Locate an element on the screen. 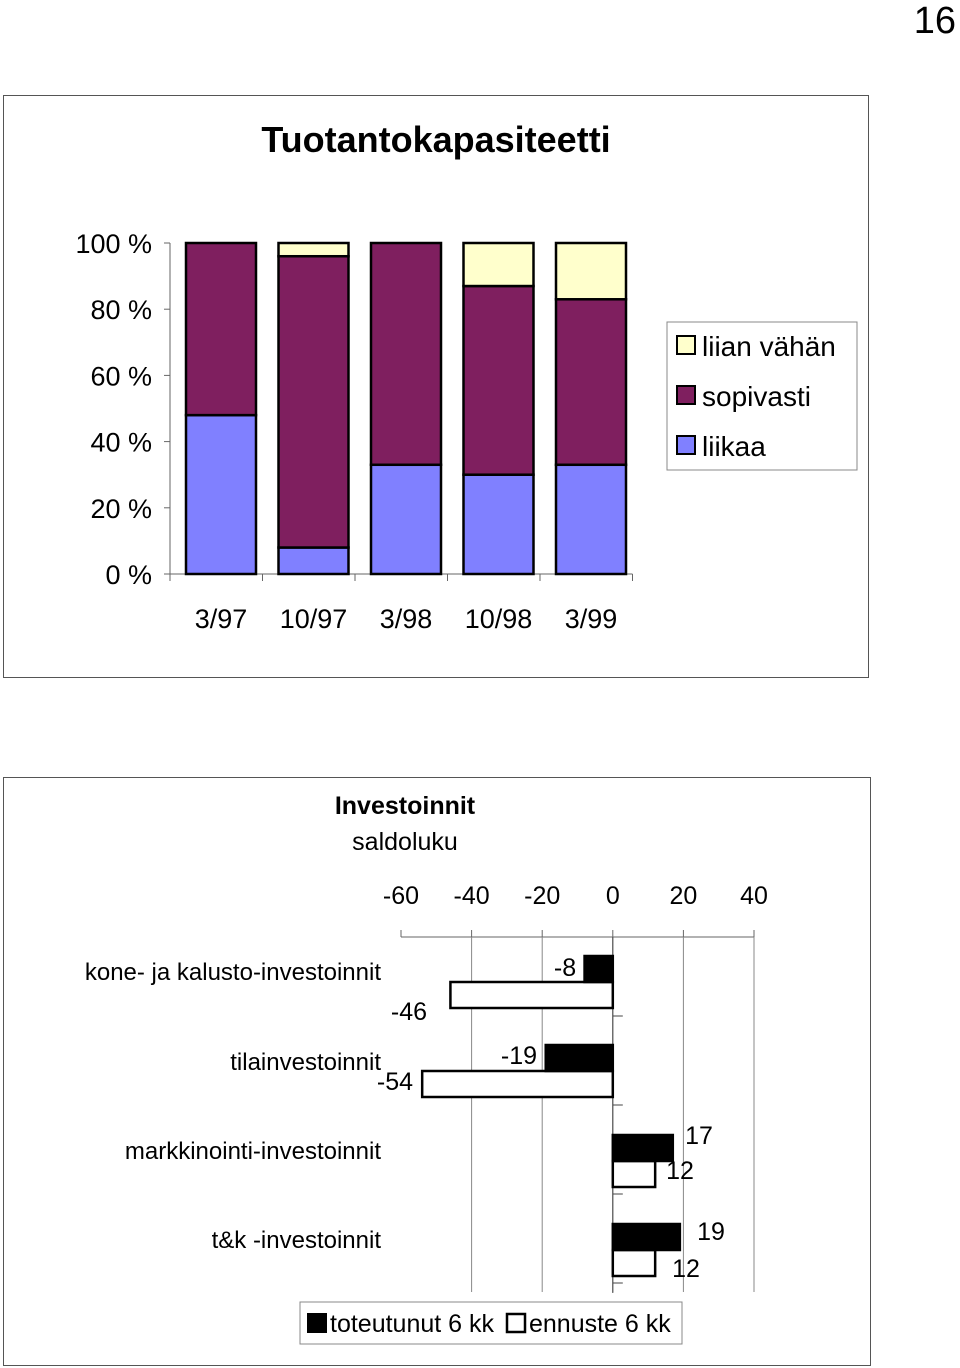 This screenshot has width=960, height=1368. chart2-data-label-toteutunut: 19 is located at coordinates (711, 1232).